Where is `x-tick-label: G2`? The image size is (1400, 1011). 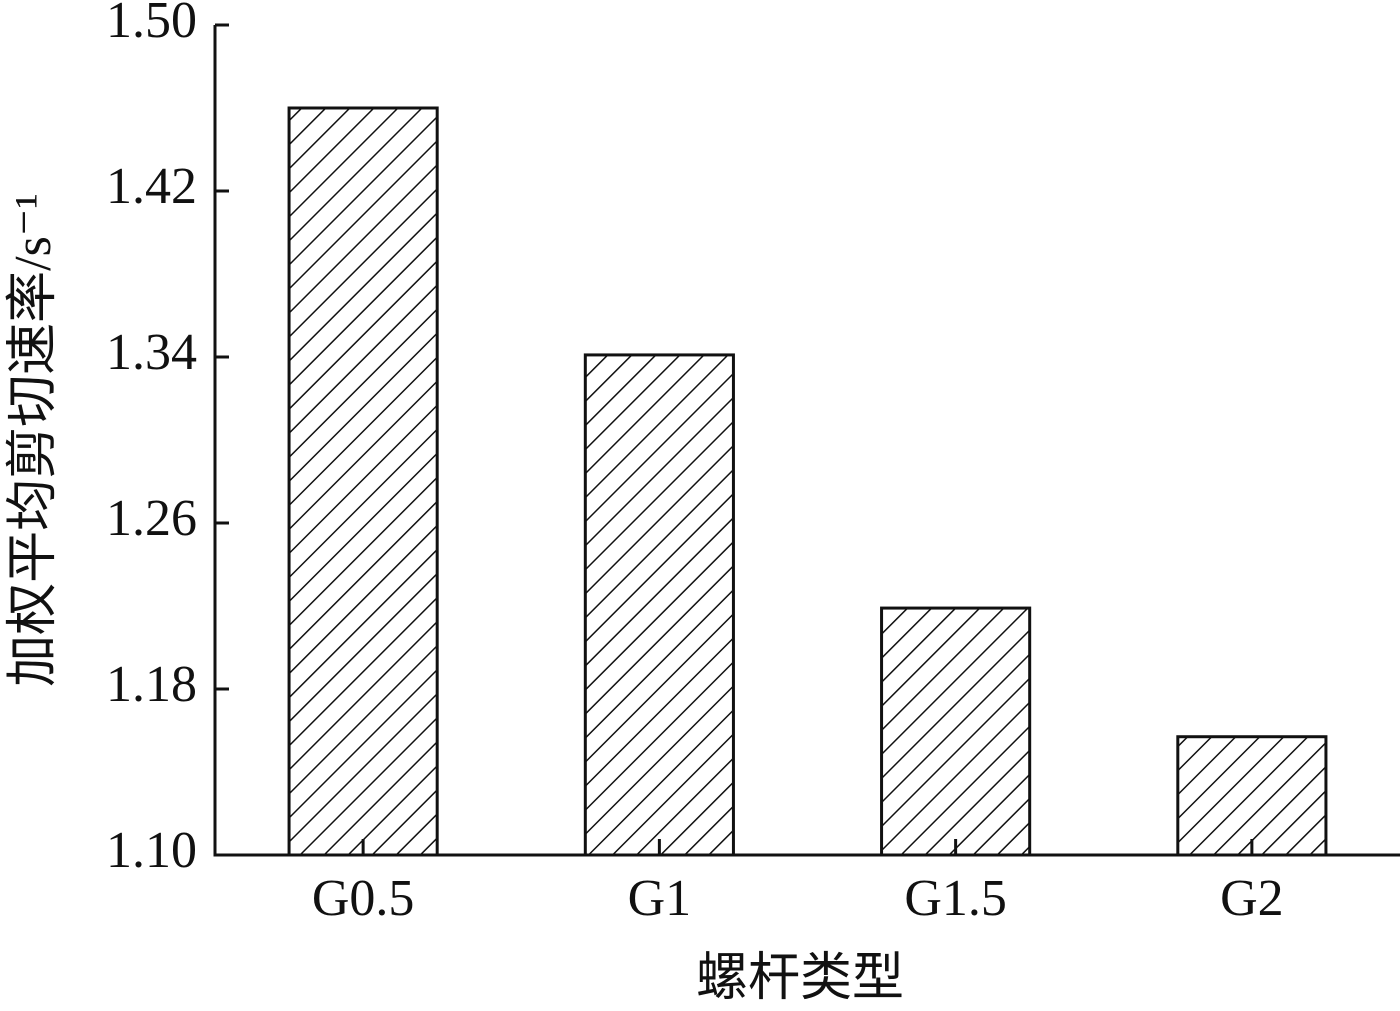
x-tick-label: G2 is located at coordinates (1252, 898).